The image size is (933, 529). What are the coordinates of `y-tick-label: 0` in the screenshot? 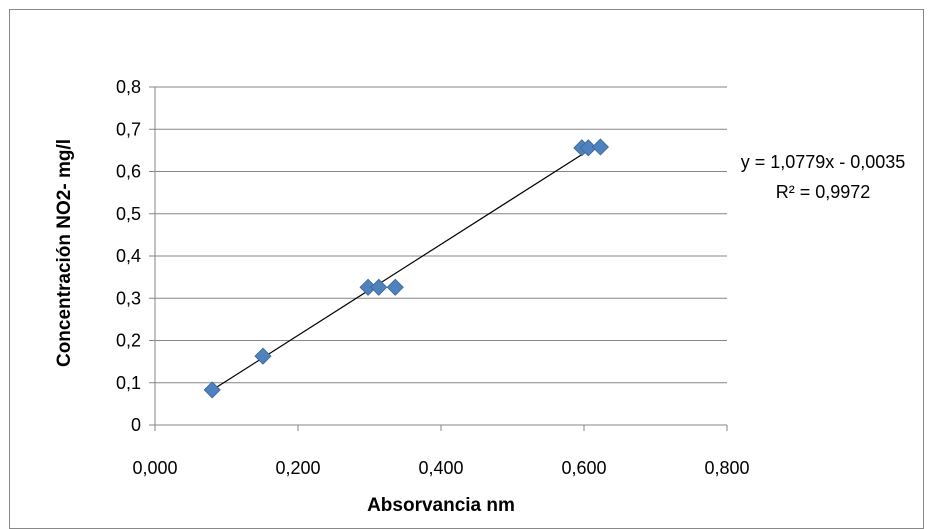 It's located at (136, 425).